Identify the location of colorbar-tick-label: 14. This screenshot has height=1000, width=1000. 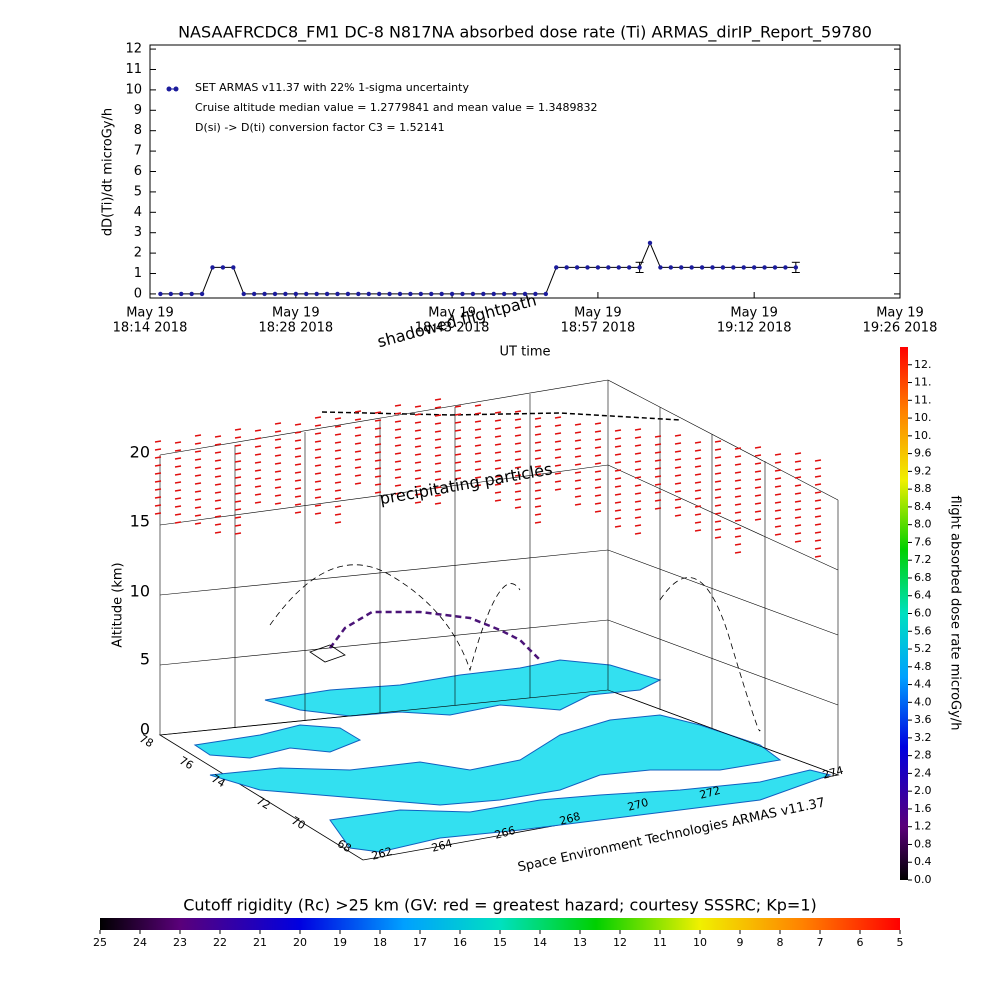
(540, 942).